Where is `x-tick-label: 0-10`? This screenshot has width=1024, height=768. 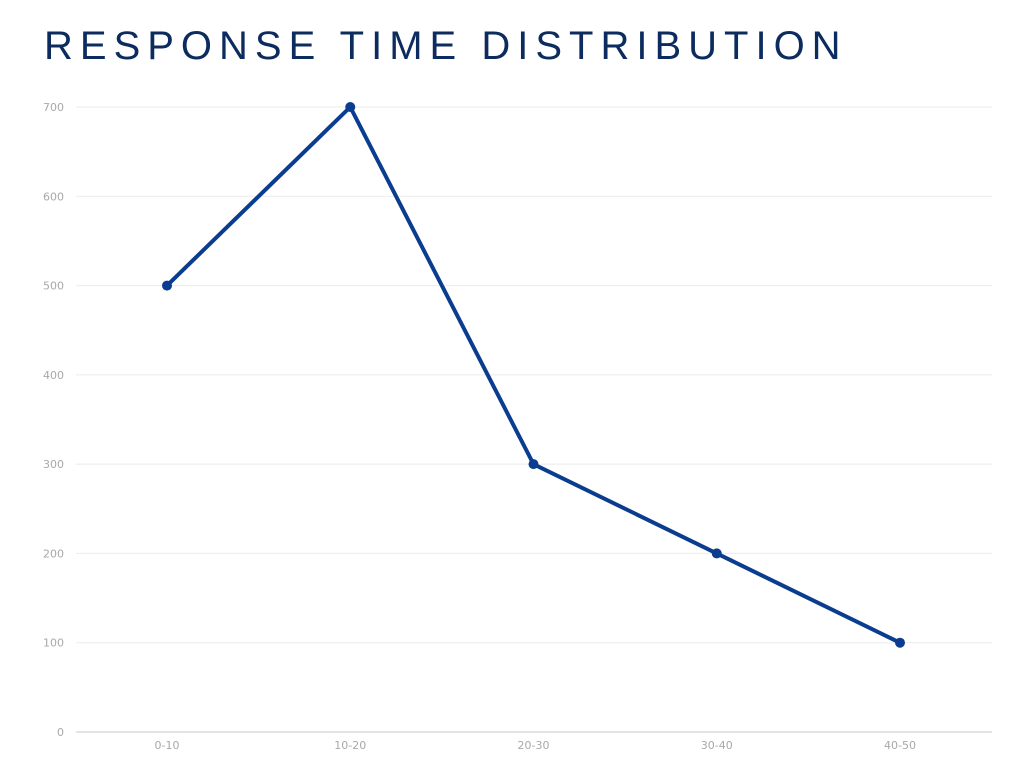 x-tick-label: 0-10 is located at coordinates (167, 745).